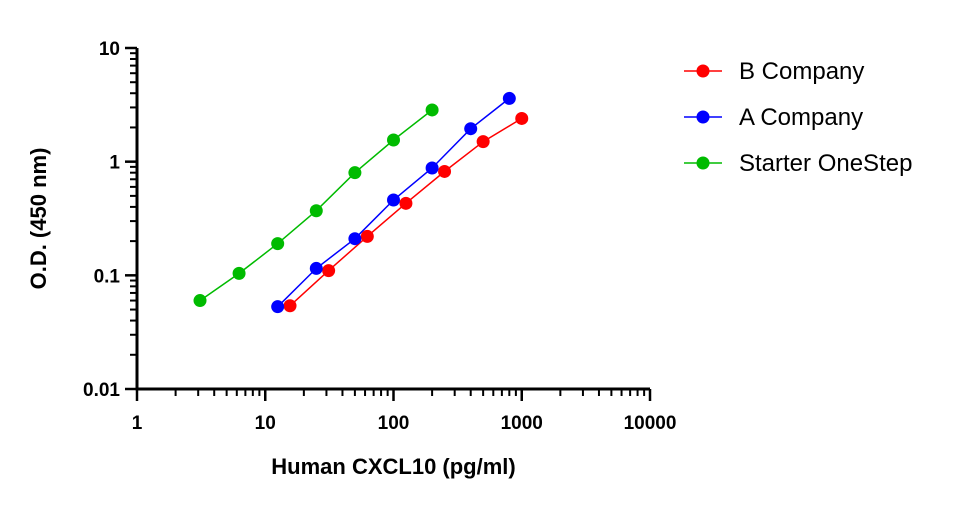 The width and height of the screenshot is (969, 507). Describe the element at coordinates (265, 423) in the screenshot. I see `x-tick-label: 10` at that location.